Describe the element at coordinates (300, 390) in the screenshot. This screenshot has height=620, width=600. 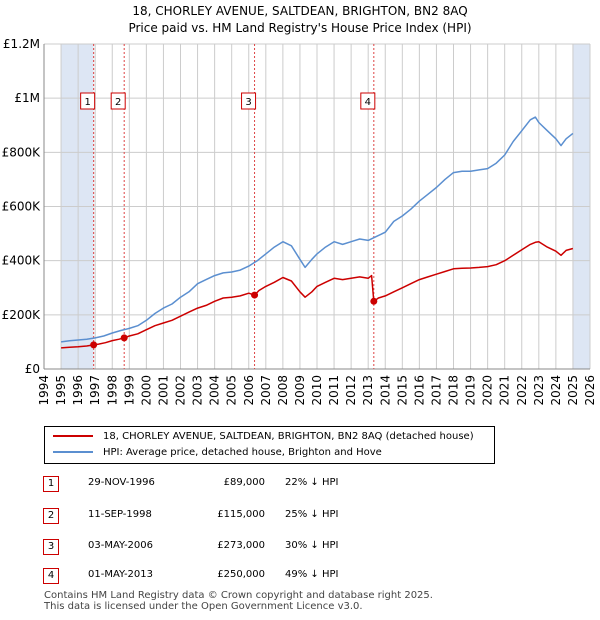
I see `x-tick-label: 2009` at that location.